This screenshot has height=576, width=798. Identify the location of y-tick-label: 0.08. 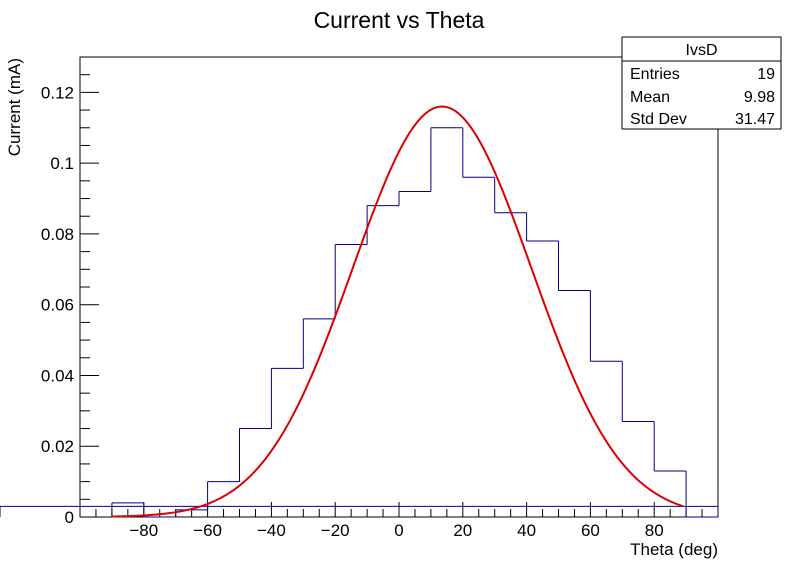
(57, 234).